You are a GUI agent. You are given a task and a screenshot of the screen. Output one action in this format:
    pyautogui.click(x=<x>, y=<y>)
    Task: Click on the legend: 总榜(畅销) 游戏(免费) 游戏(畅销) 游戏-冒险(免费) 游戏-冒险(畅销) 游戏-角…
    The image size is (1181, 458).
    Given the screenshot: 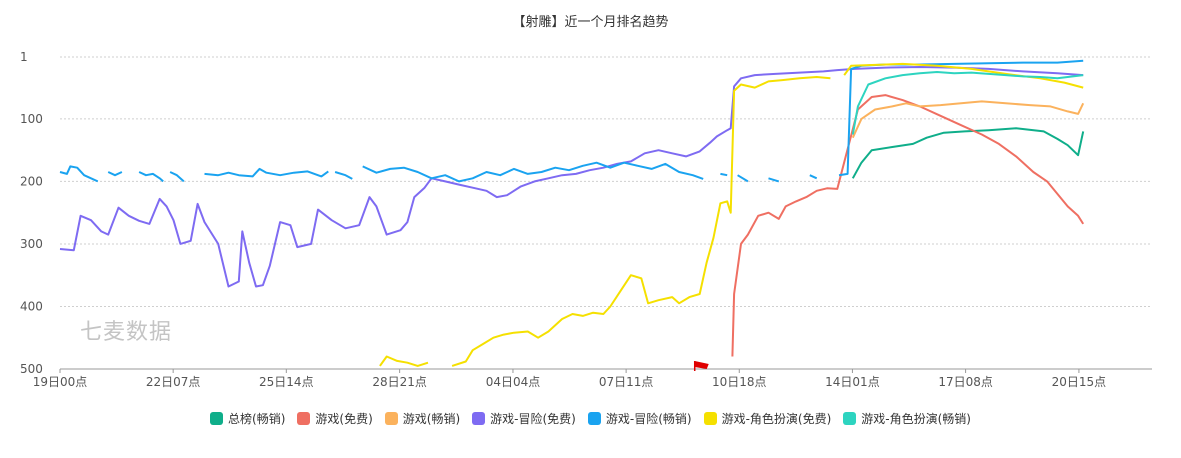 What is the action you would take?
    pyautogui.click(x=590, y=418)
    